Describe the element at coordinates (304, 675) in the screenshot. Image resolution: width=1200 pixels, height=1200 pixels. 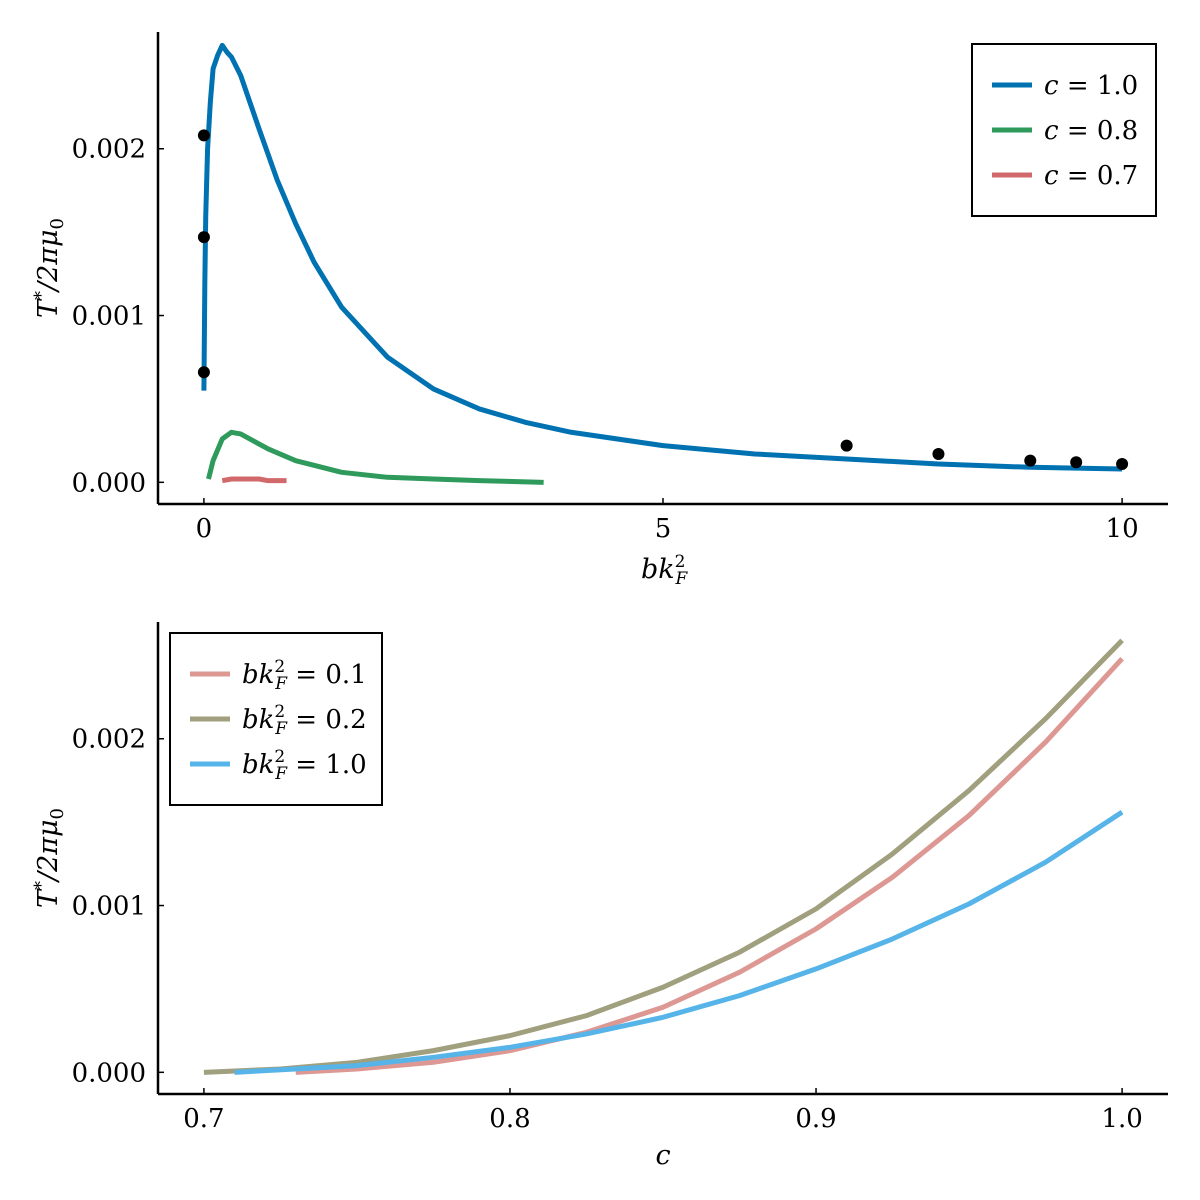
I see `legend-label: bk2 F = 0.1` at that location.